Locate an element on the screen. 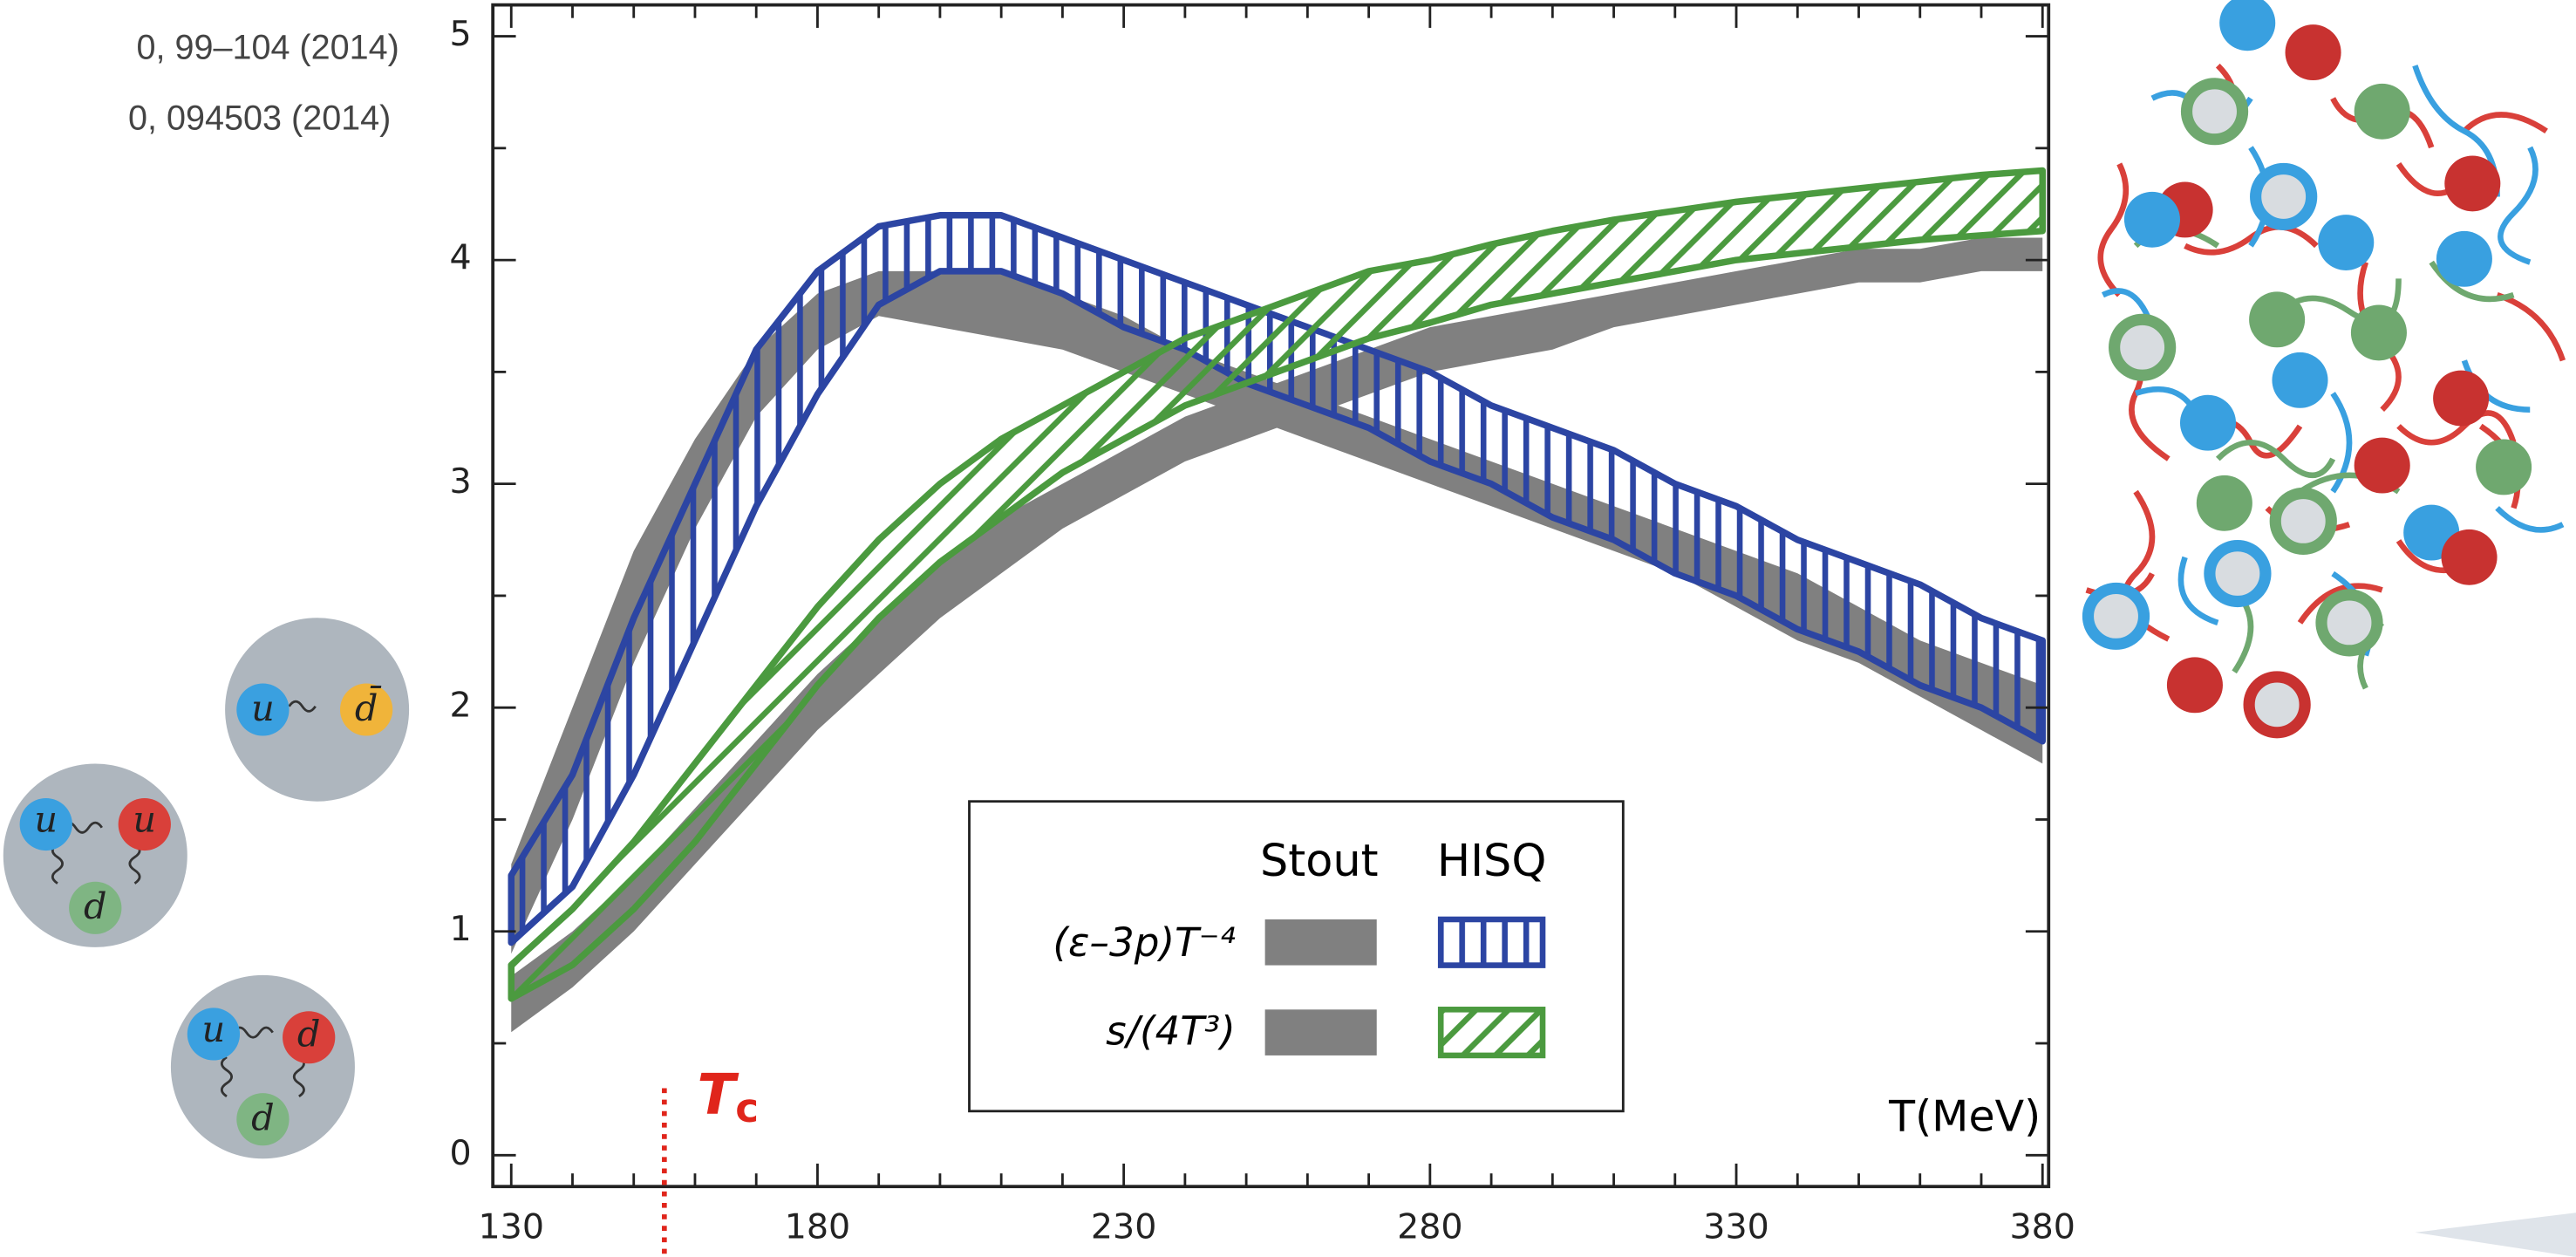 This screenshot has width=2576, height=1257. y-tick-label: 0 is located at coordinates (461, 1153).